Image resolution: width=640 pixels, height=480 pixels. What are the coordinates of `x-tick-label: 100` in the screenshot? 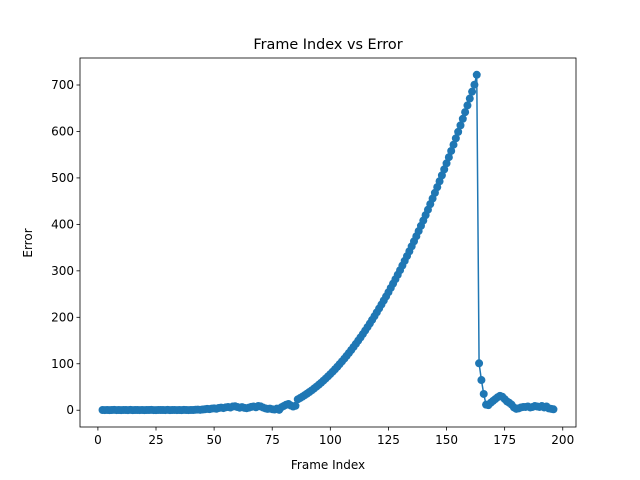 It's located at (330, 440).